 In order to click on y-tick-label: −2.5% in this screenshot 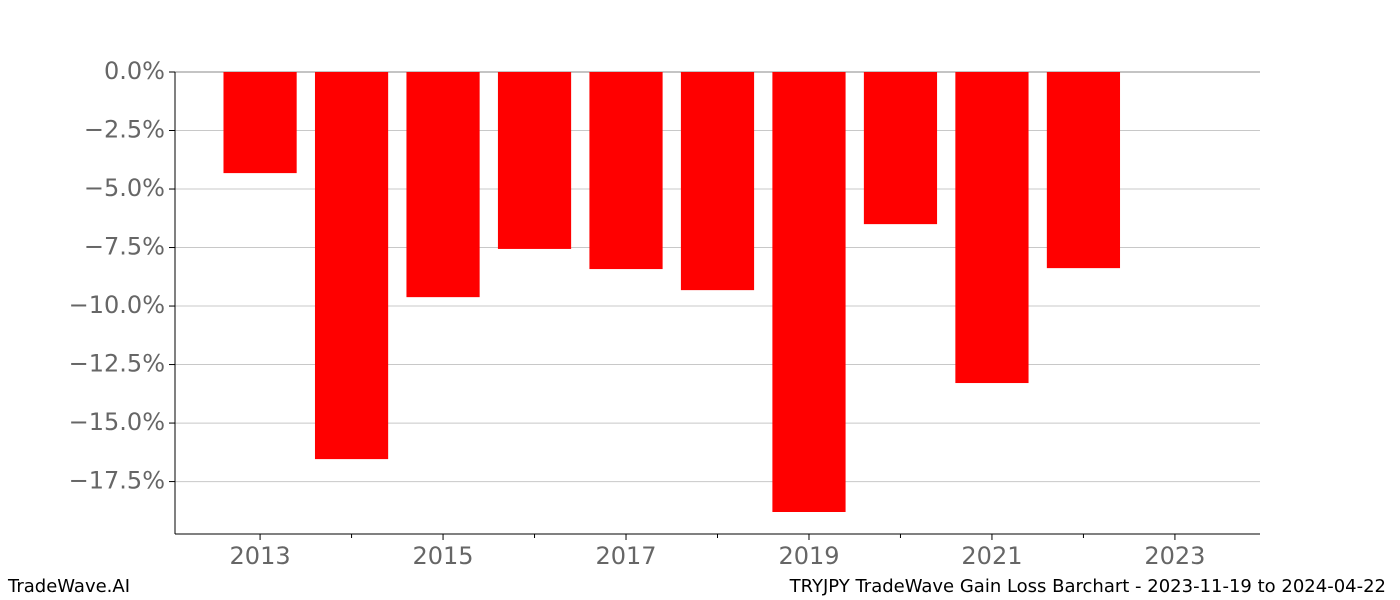, I will do `click(124, 130)`.